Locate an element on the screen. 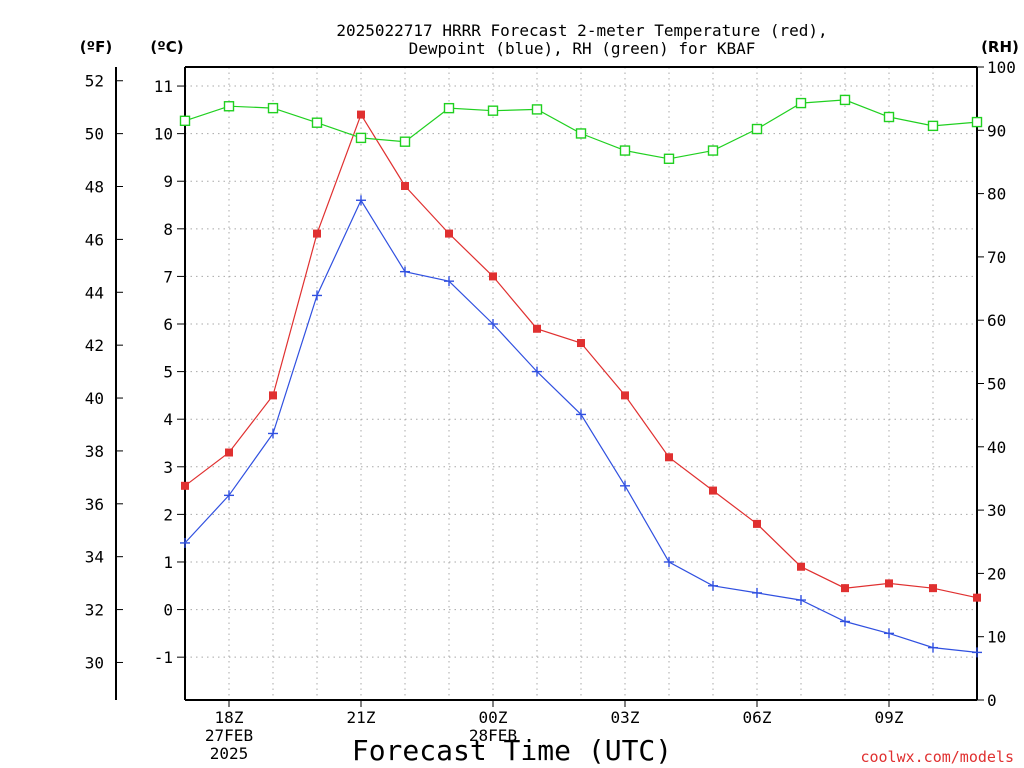  x-tick-label: 21Z is located at coordinates (361, 717).